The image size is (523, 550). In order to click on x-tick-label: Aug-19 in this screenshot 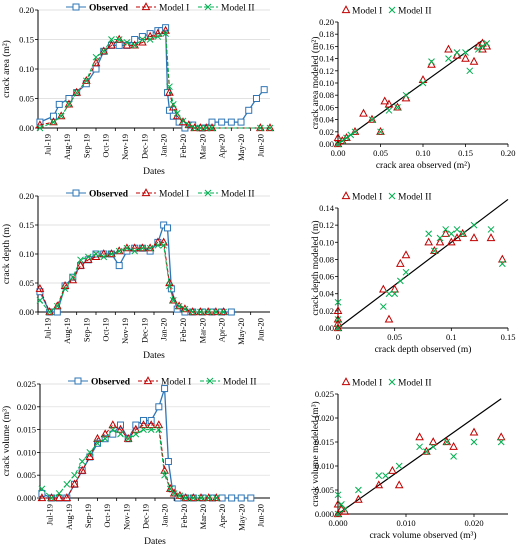, I will do `click(67, 147)`.